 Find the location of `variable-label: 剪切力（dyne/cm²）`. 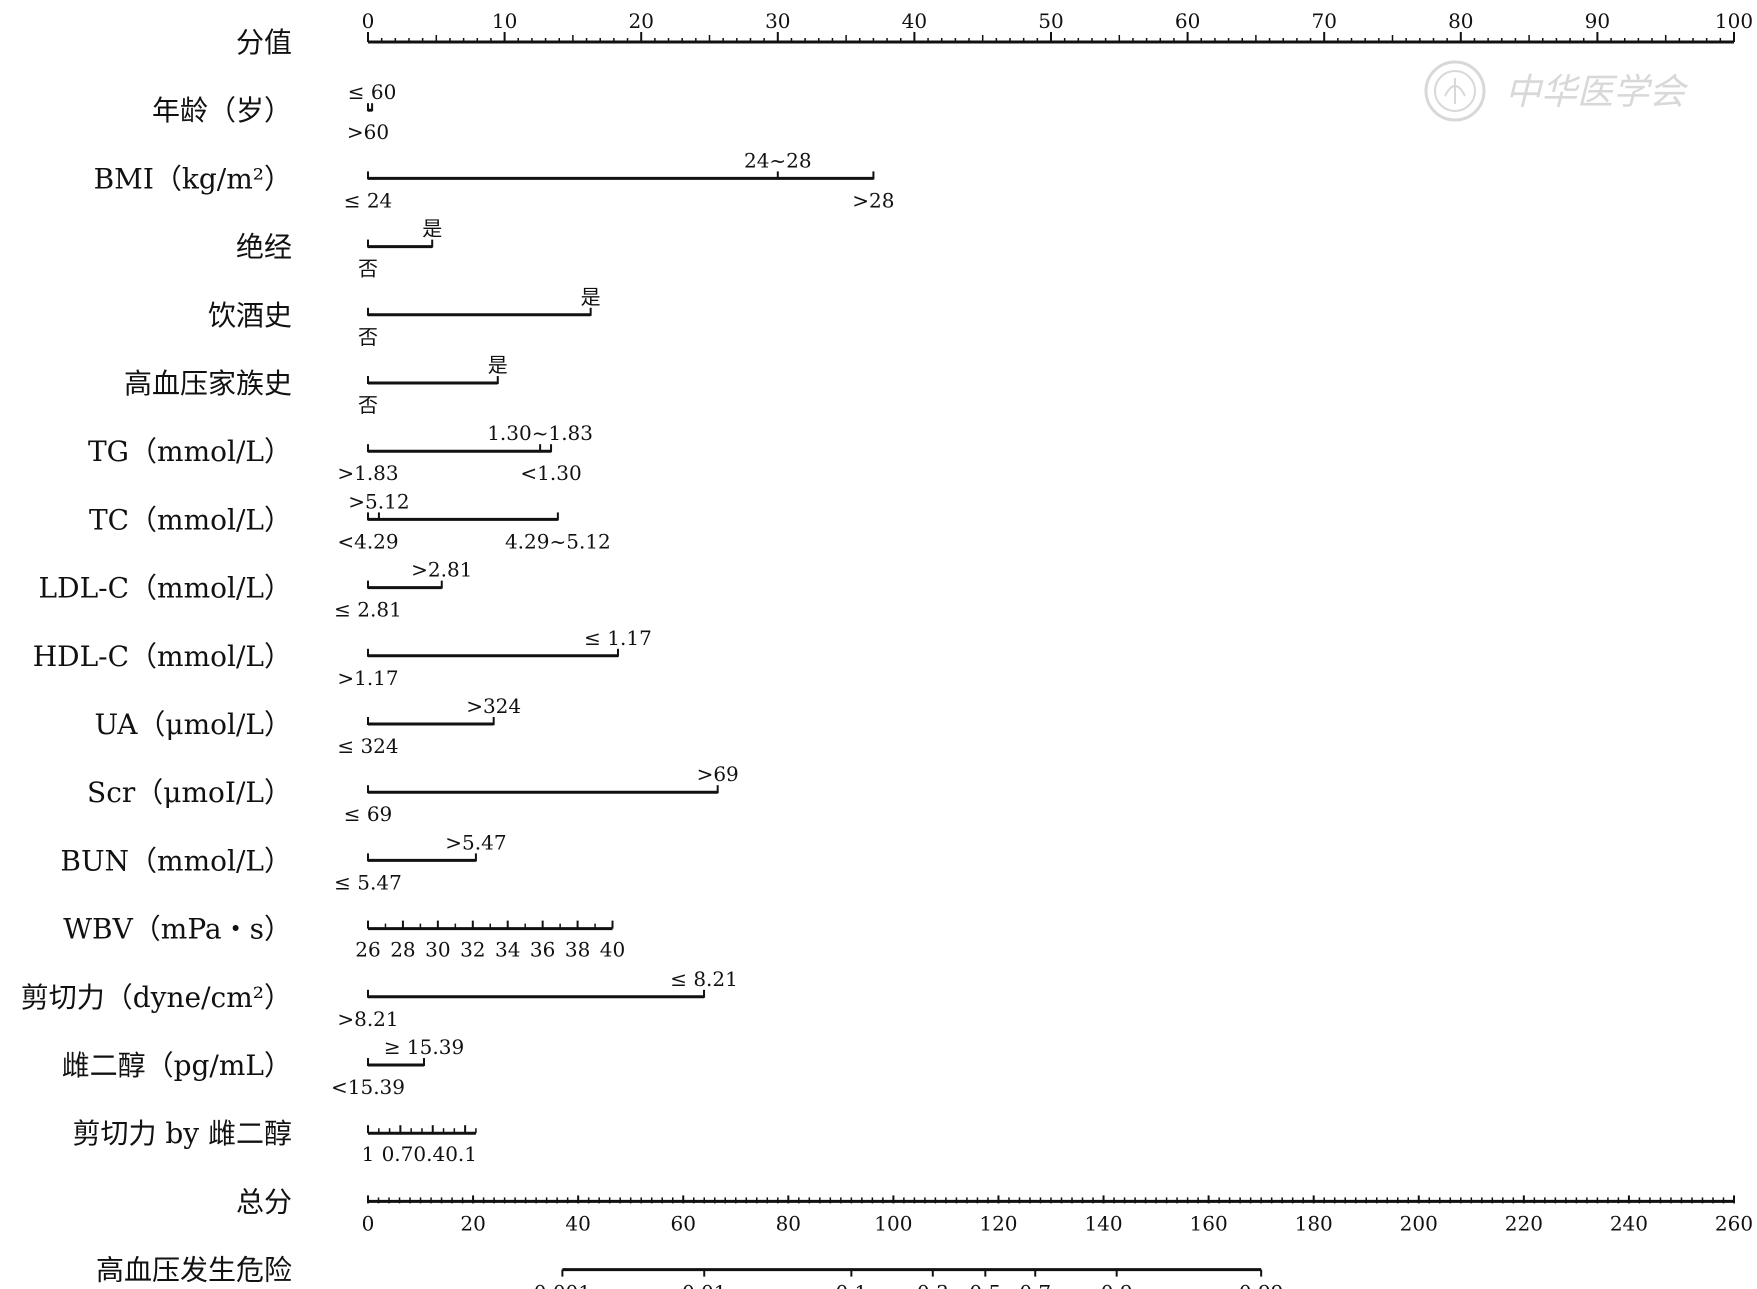

variable-label: 剪切力（dyne/cm²） is located at coordinates (156, 997).